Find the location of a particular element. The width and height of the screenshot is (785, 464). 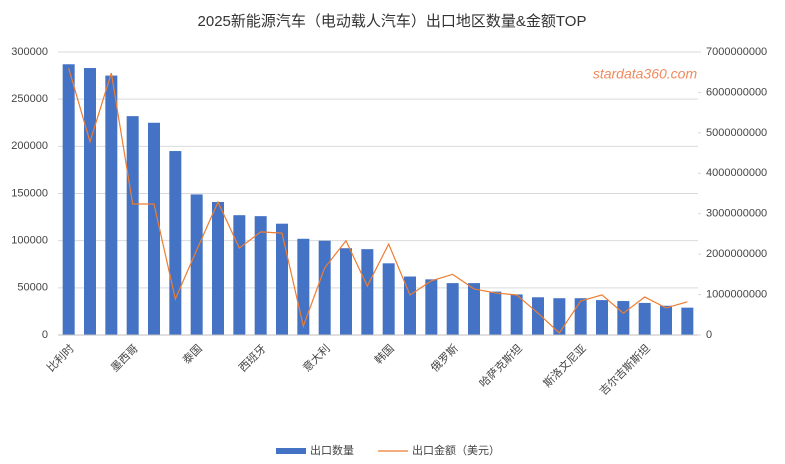

y-tick-label: 0 is located at coordinates (45, 335).